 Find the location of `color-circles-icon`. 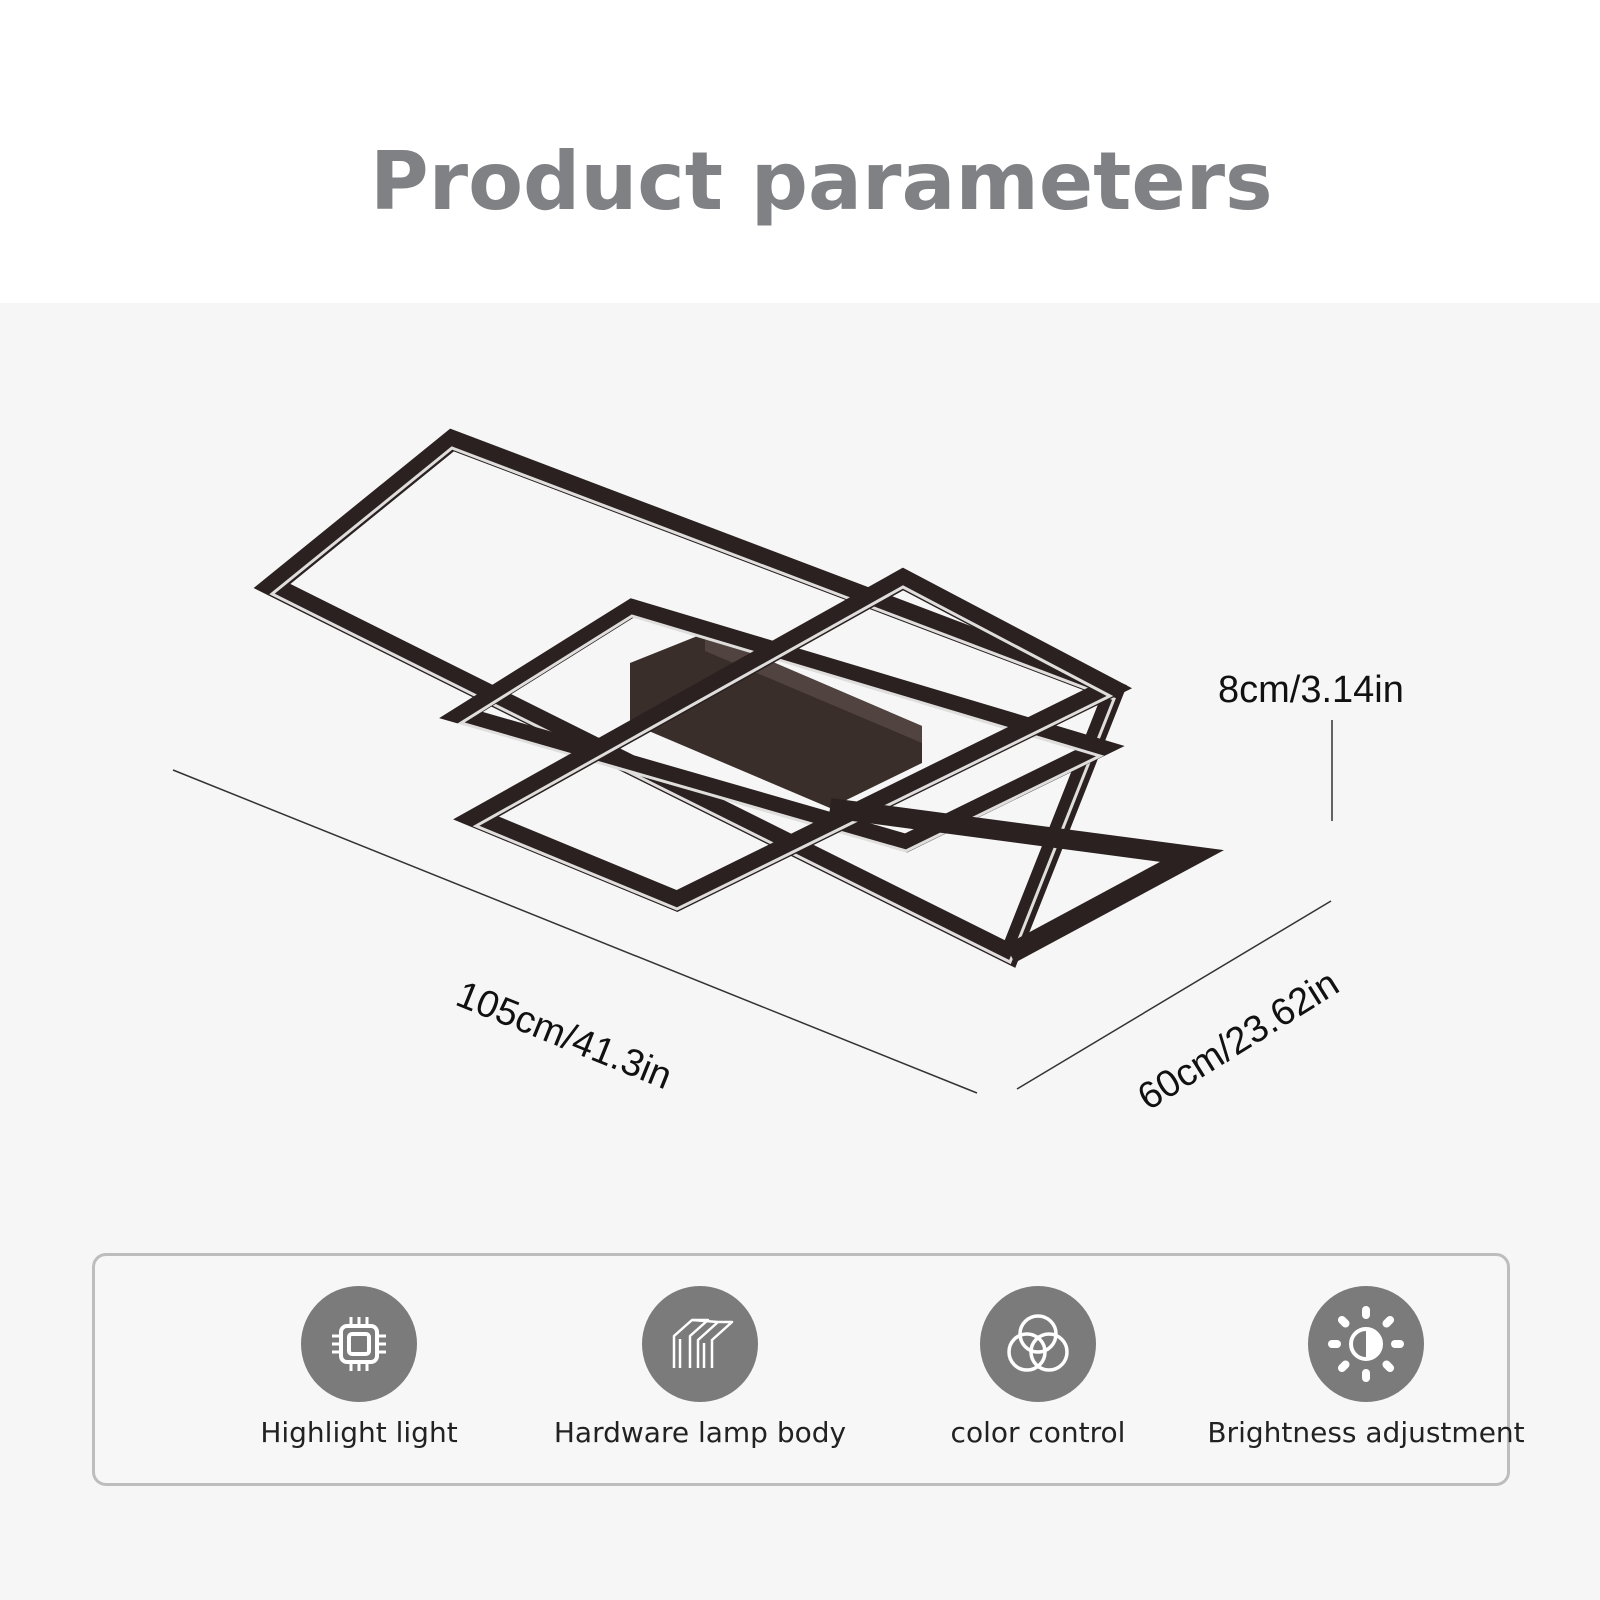

color-circles-icon is located at coordinates (1038, 1344).